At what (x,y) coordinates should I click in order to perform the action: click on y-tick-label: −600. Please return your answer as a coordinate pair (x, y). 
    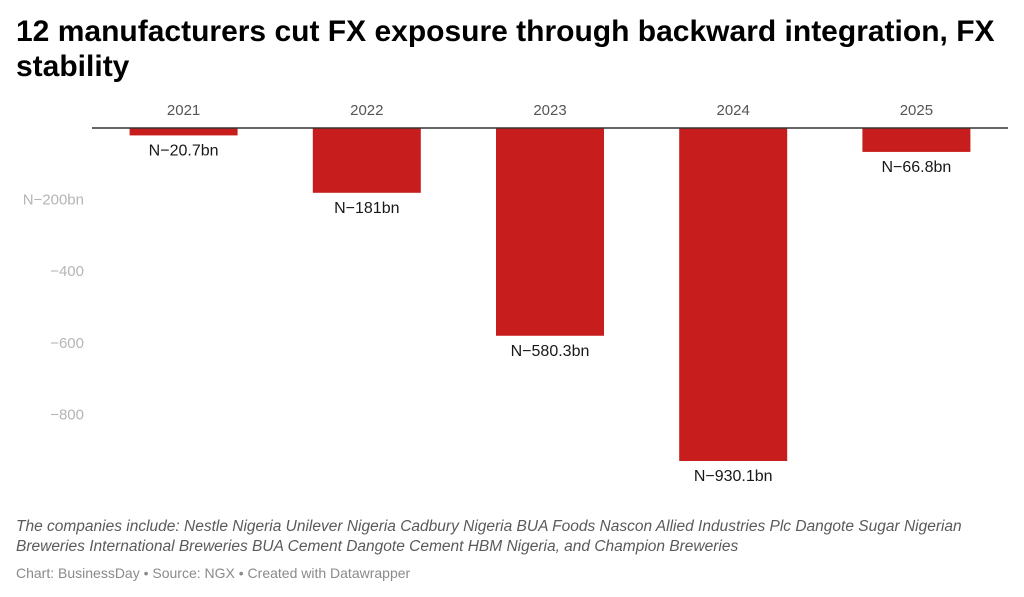
    Looking at the image, I should click on (67, 343).